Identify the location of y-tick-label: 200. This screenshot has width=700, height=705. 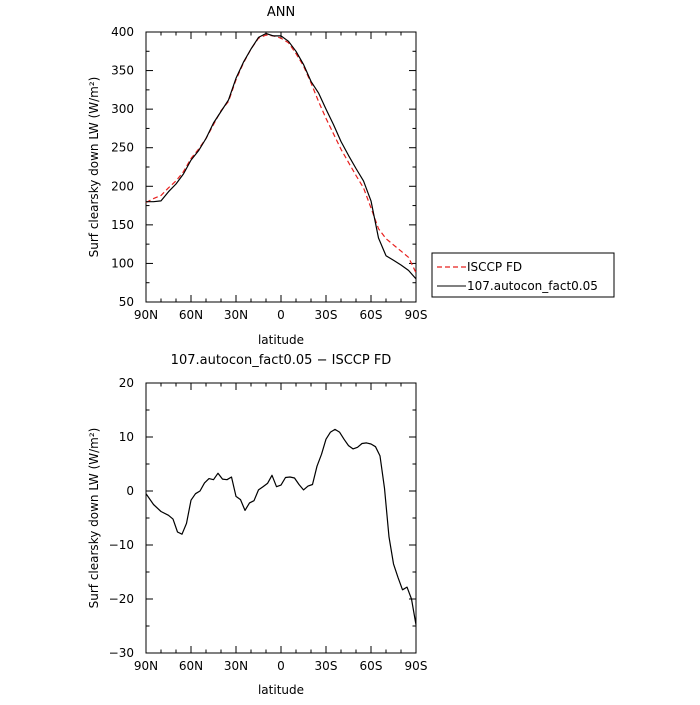
(122, 186).